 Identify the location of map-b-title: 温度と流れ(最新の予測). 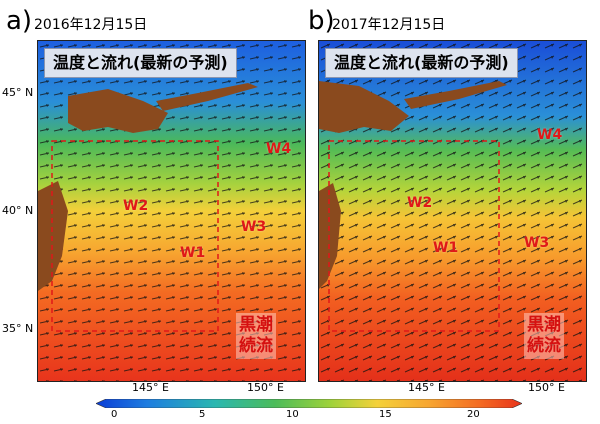
(421, 63).